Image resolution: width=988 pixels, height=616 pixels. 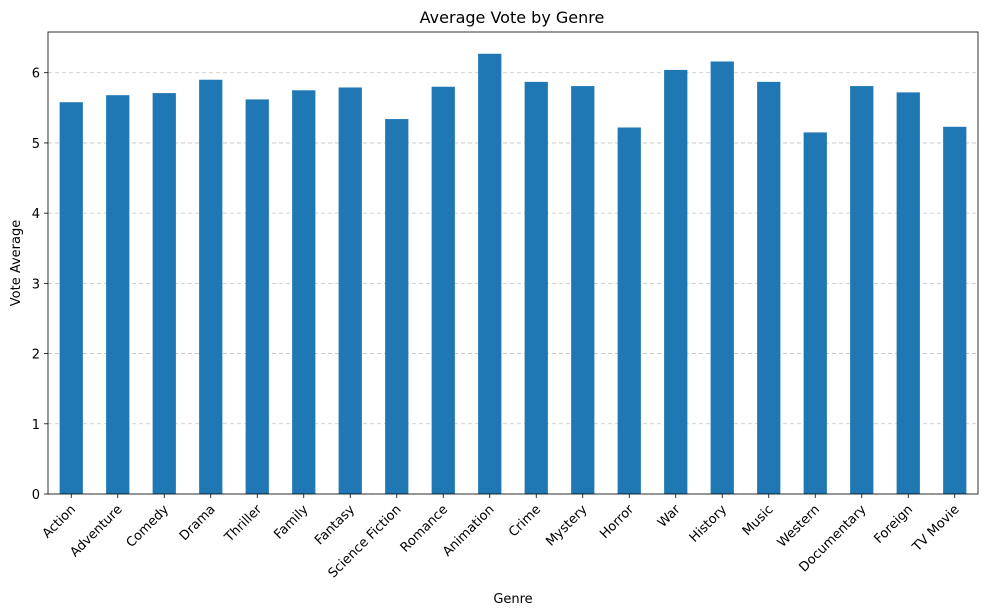 I want to click on x-tick-label: Family, so click(x=291, y=522).